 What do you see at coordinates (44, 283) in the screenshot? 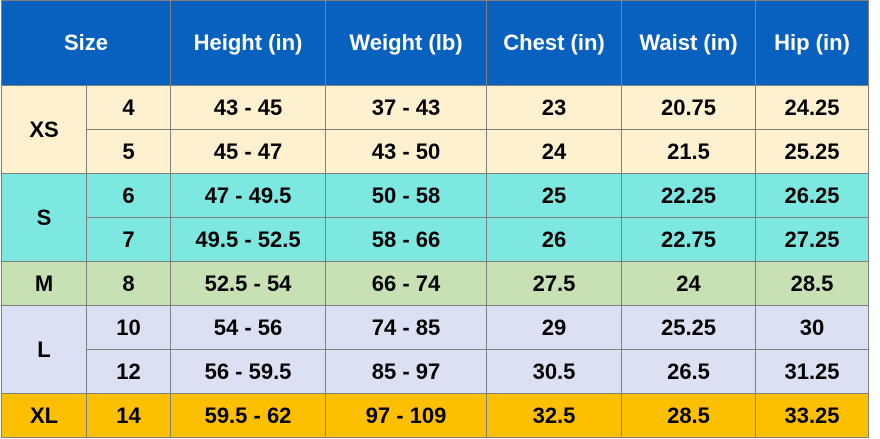
I see `size-label: M` at bounding box center [44, 283].